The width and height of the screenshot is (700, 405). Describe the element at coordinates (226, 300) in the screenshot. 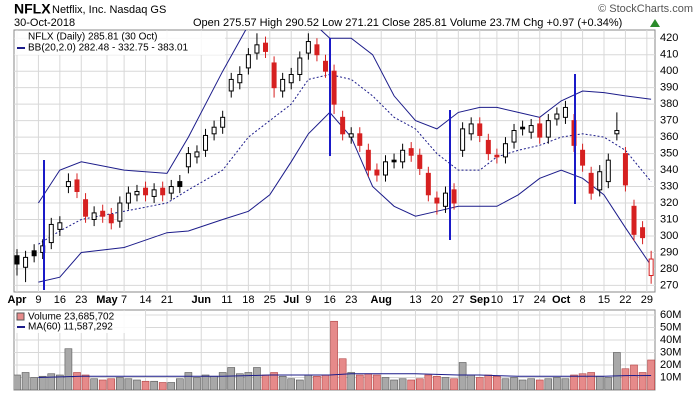

I see `x-tick-label: 11` at that location.